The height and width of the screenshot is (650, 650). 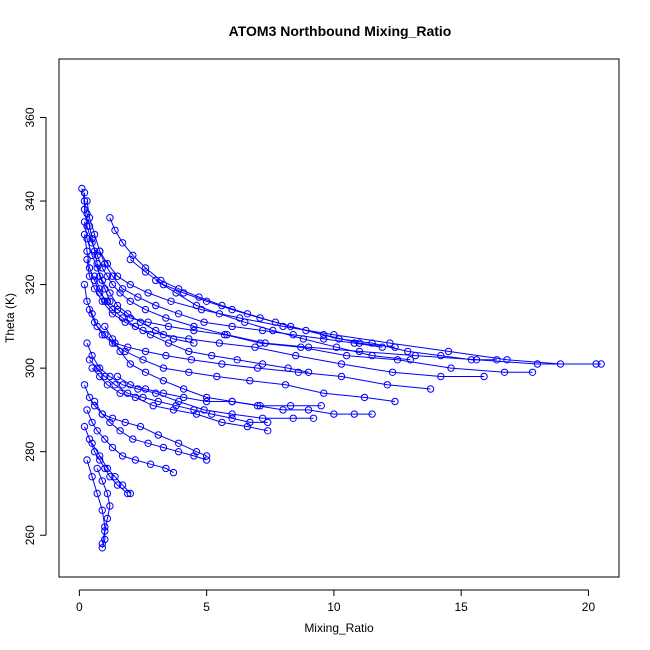 I want to click on y-tick-label: 340, so click(x=30, y=201).